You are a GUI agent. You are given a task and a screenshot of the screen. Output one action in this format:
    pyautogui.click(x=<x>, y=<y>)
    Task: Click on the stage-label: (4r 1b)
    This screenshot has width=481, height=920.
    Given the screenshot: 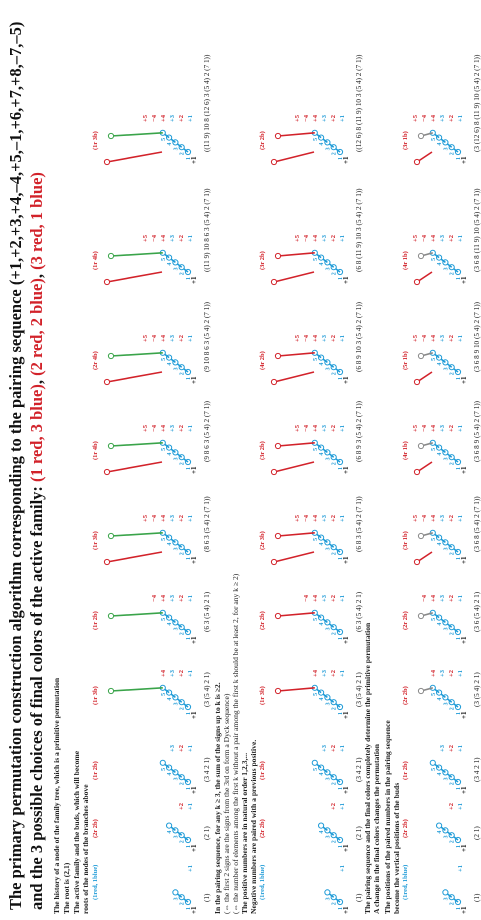 What is the action you would take?
    pyautogui.click(x=405, y=450)
    